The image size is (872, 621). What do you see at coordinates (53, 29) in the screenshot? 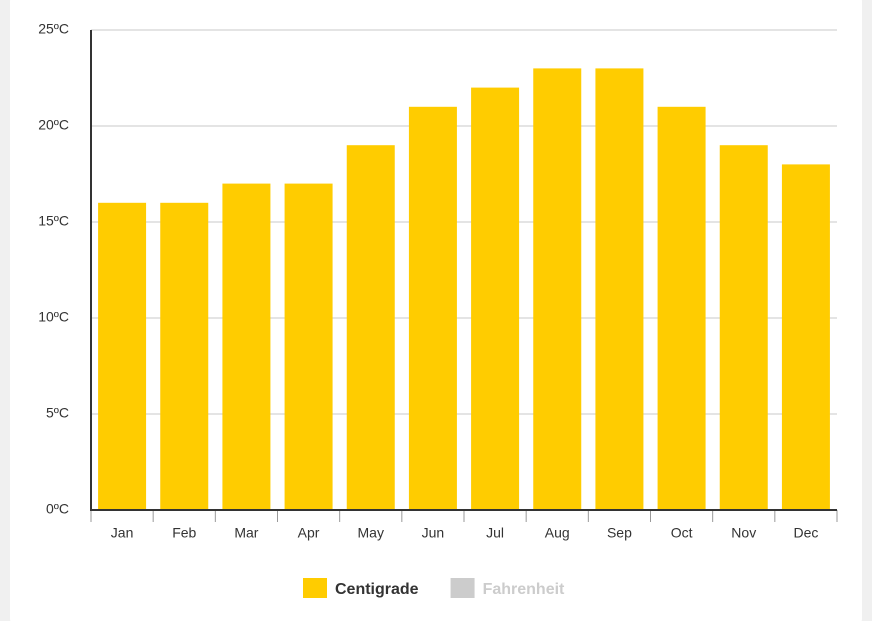
I see `y-tick-label: 25ºC` at bounding box center [53, 29].